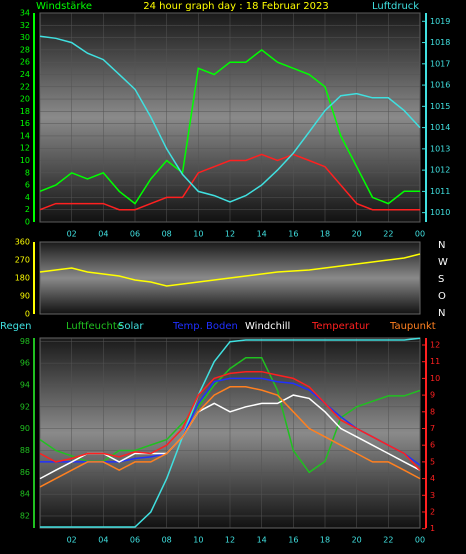  Describe the element at coordinates (412, 326) in the screenshot. I see `legend-entry: Taupunkt` at that location.